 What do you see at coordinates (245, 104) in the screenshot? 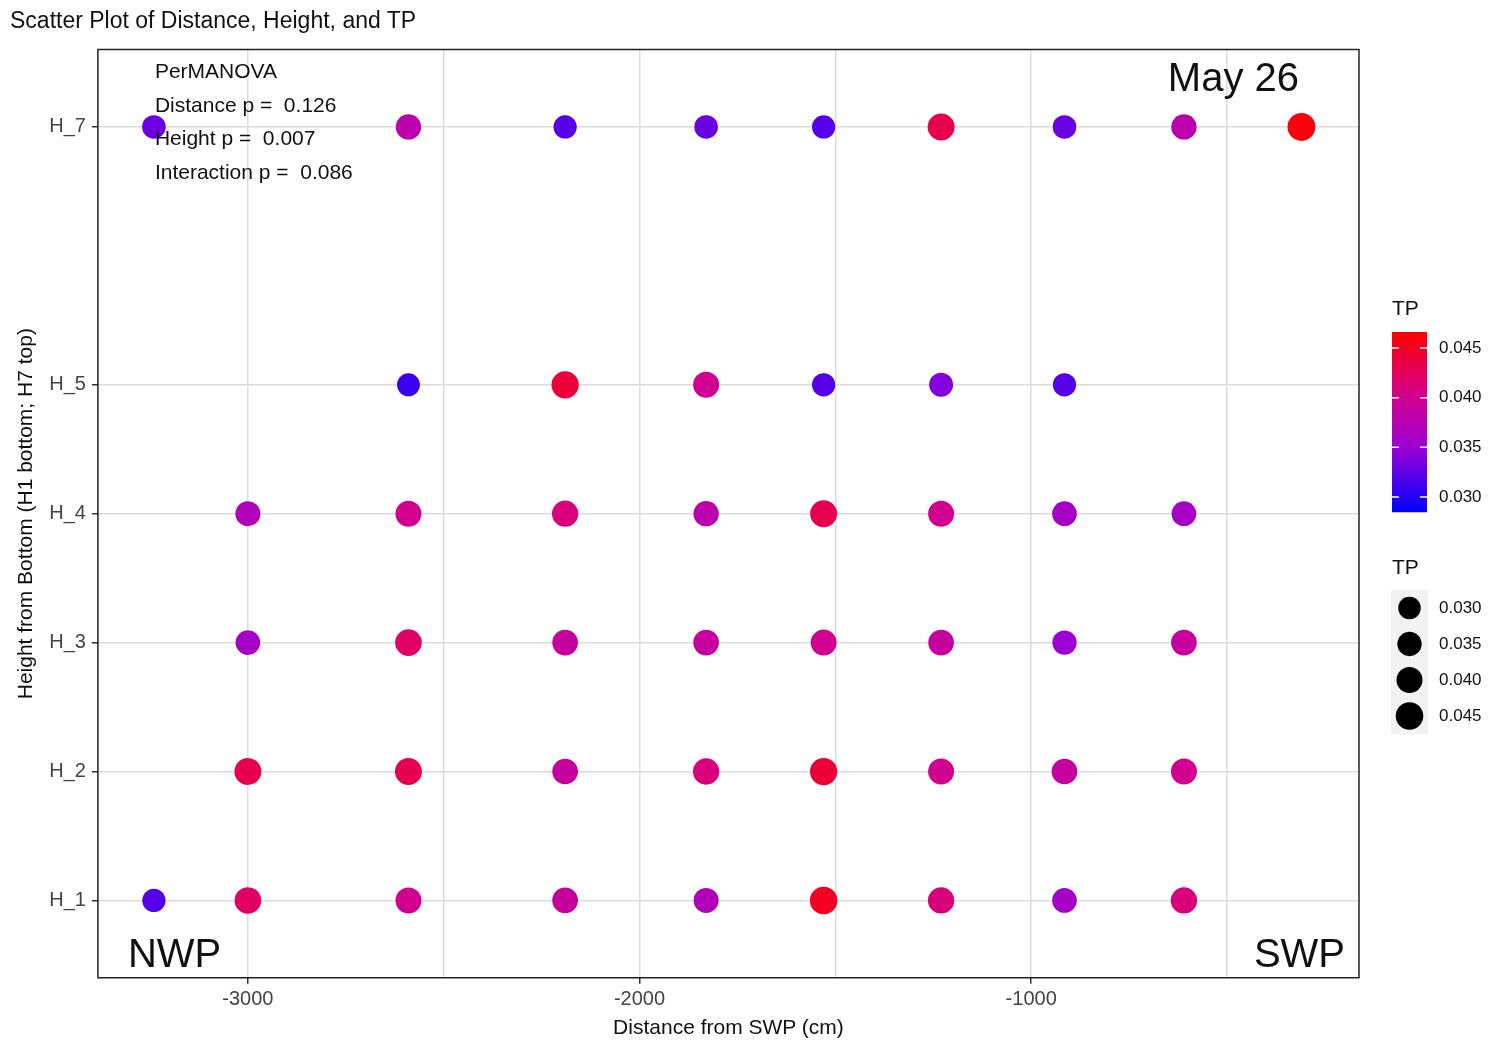
I see `annotation: Distance p = 0.126` at bounding box center [245, 104].